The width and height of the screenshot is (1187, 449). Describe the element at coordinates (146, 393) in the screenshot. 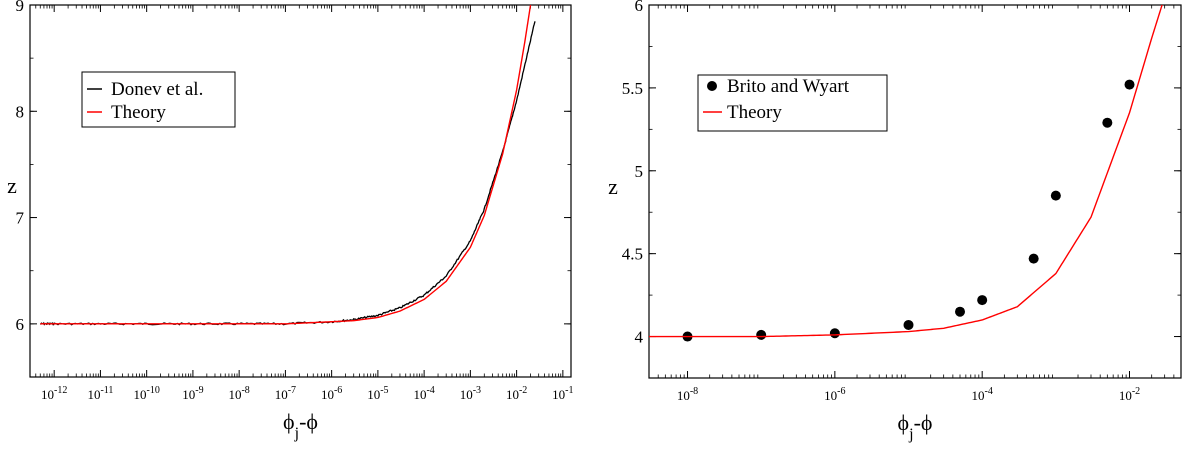

I see `x-tick-label: 10⁻¹⁰` at that location.